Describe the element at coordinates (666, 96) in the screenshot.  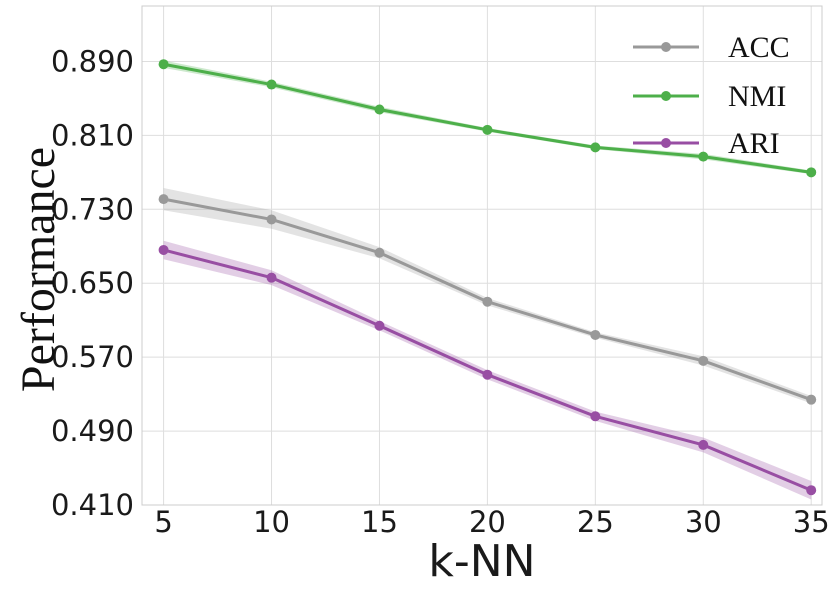
I see `legend-nmi-marker` at that location.